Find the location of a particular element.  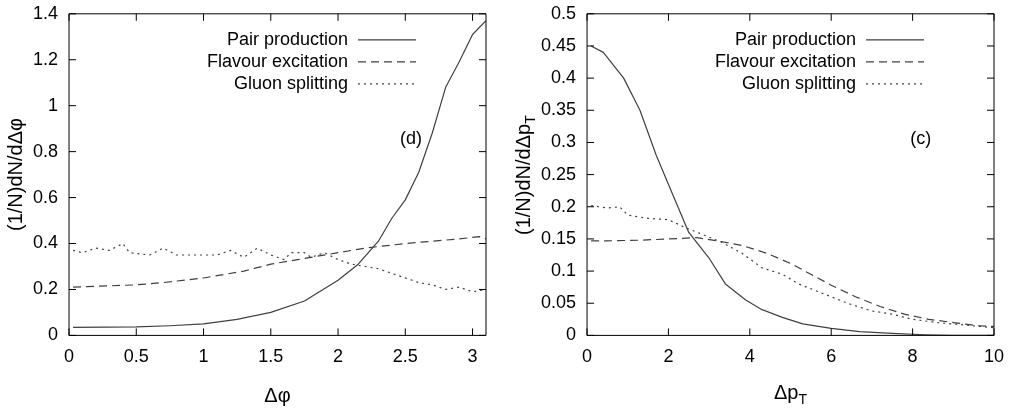

x-tick-label: 10 is located at coordinates (994, 356).